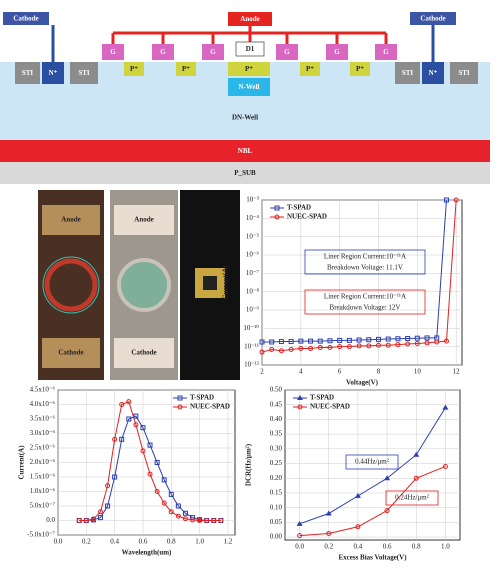 Image resolution: width=500 pixels, height=575 pixels. Describe the element at coordinates (50, 520) in the screenshot. I see `y-tick-label: 0.0` at that location.